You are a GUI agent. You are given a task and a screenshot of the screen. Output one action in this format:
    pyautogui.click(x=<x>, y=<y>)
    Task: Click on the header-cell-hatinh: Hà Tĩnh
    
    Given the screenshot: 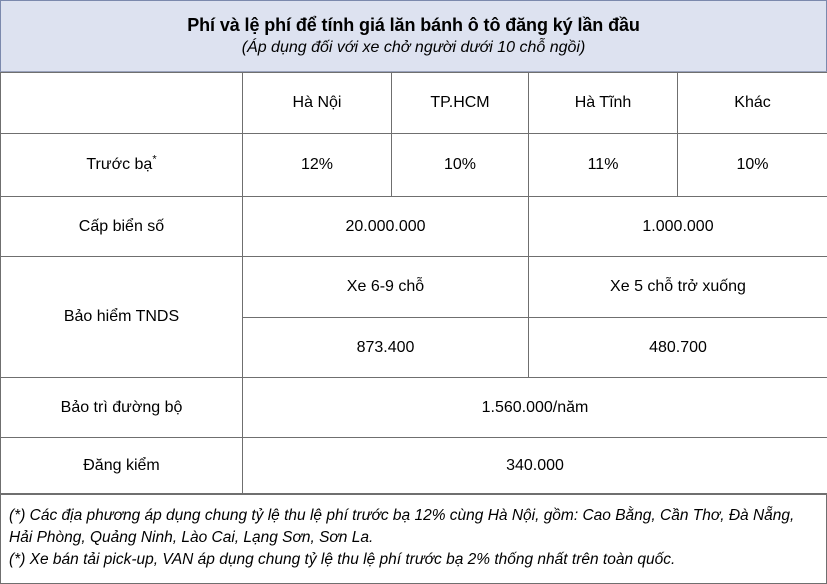 What is the action you would take?
    pyautogui.click(x=603, y=103)
    